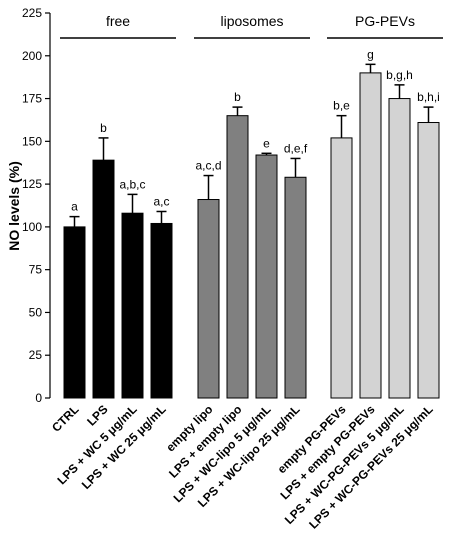 The width and height of the screenshot is (450, 550). I want to click on y-tick-label: 75, so click(36, 270).